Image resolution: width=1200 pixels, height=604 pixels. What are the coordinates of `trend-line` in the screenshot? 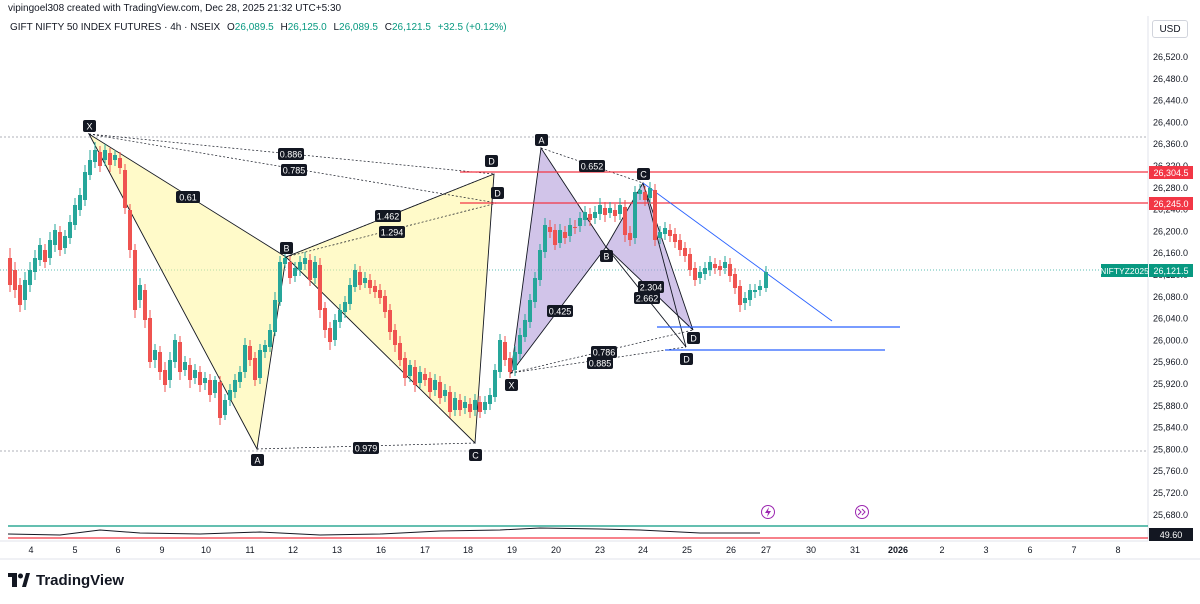 It's located at (737, 252).